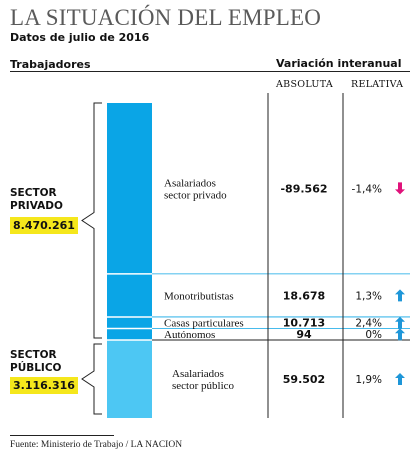  Describe the element at coordinates (210, 71) in the screenshot. I see `header-rule` at that location.